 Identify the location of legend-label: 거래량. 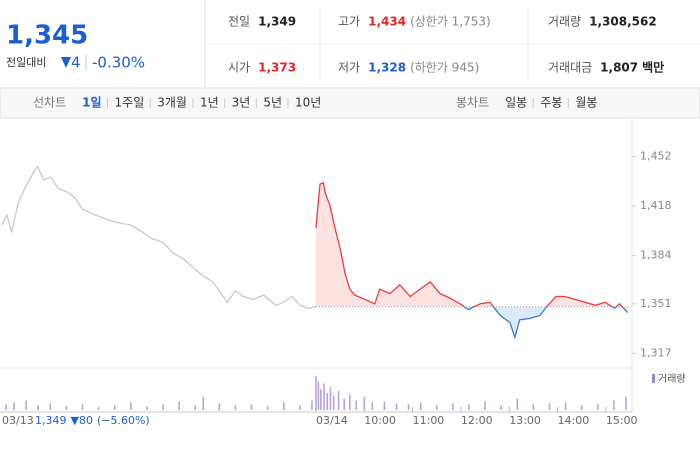
(672, 379).